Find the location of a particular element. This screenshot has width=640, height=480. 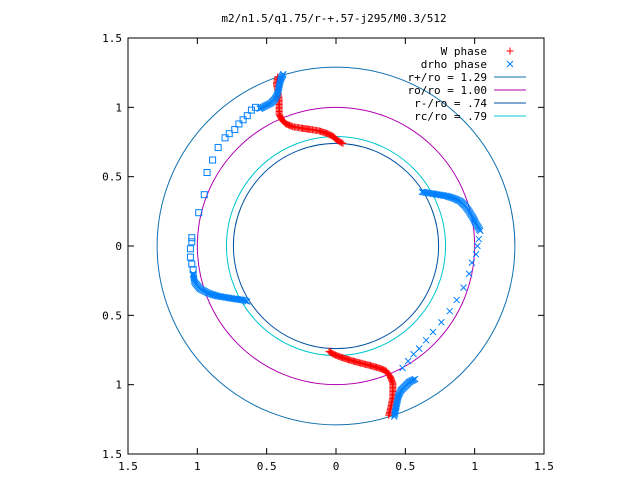

chart-title: m2/n1.5/q1.75/r-+.57-j295/M0.3/512 is located at coordinates (333, 18).